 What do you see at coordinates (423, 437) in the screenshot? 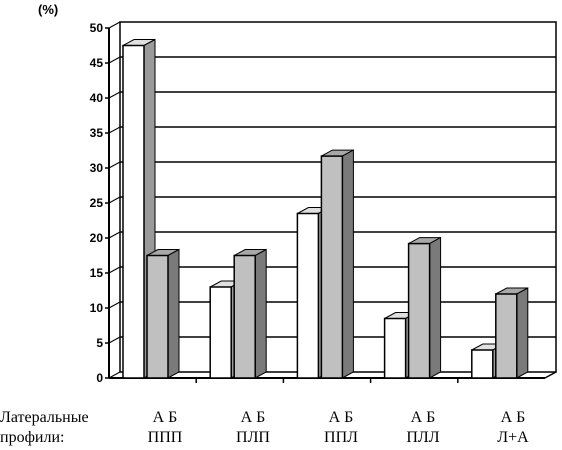
I see `category-name: ПЛЛ` at bounding box center [423, 437].